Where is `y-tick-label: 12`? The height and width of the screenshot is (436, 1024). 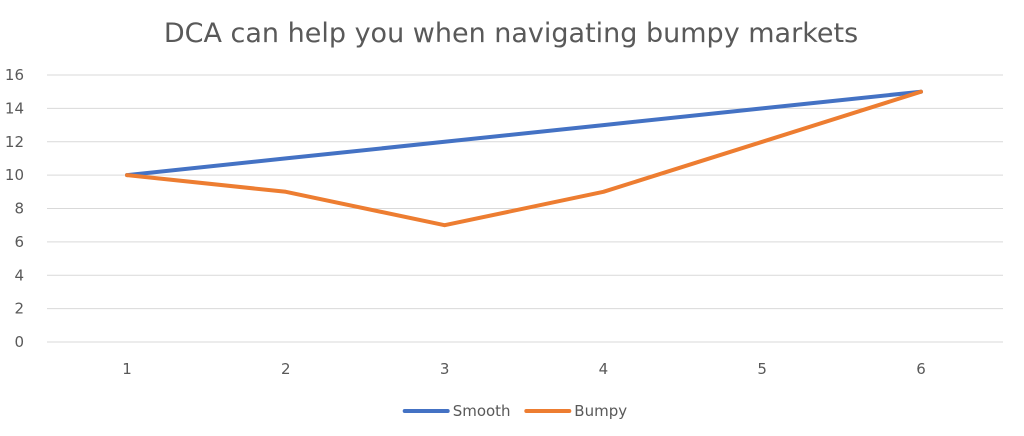 y-tick-label: 12 is located at coordinates (14, 142).